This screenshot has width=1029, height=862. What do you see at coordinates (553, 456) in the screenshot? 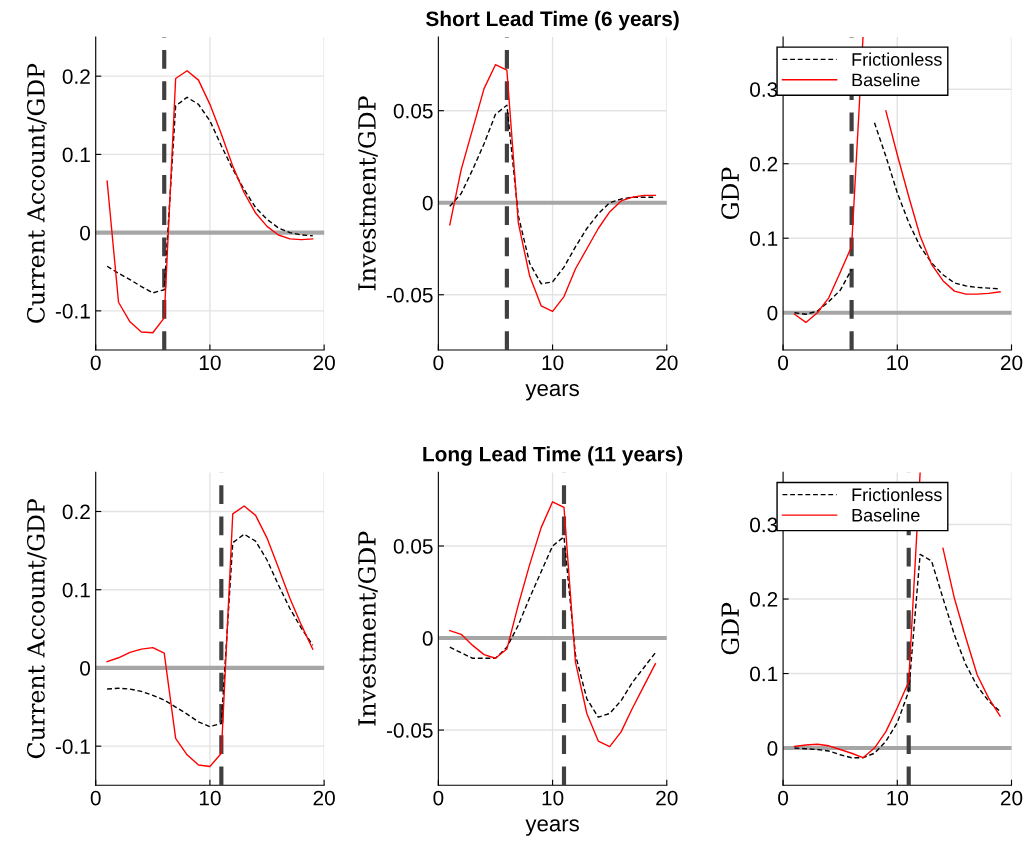
I see `chart-title: Long Lead Time (11 years)` at bounding box center [553, 456].